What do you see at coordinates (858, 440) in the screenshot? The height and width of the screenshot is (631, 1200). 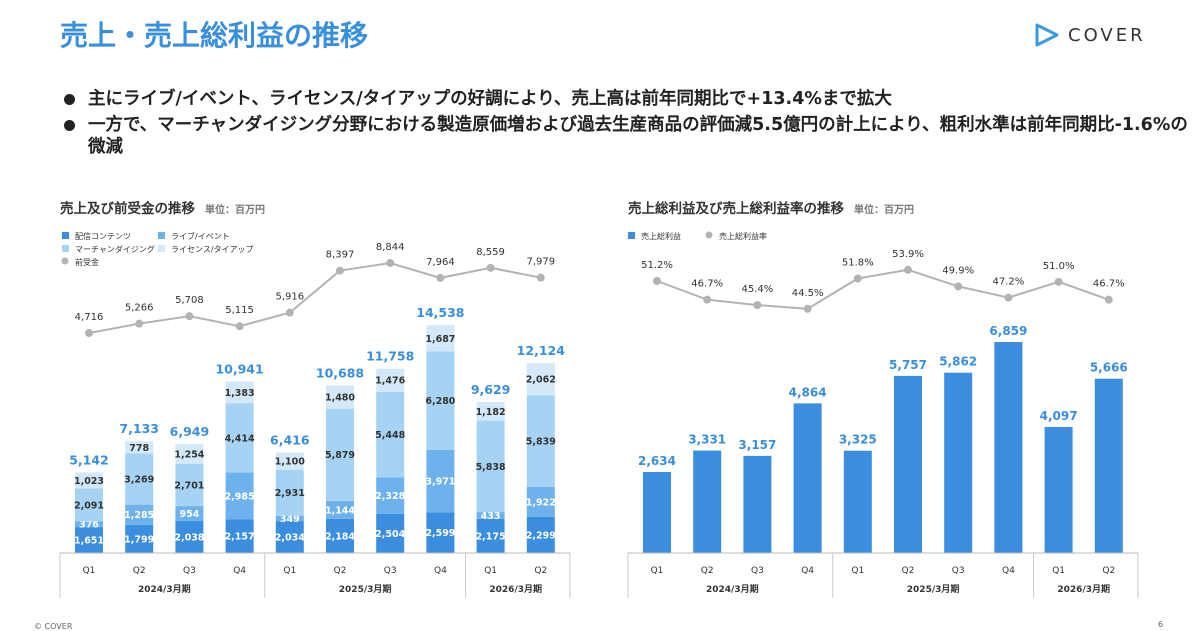 I see `bar-value-label: 3,325` at bounding box center [858, 440].